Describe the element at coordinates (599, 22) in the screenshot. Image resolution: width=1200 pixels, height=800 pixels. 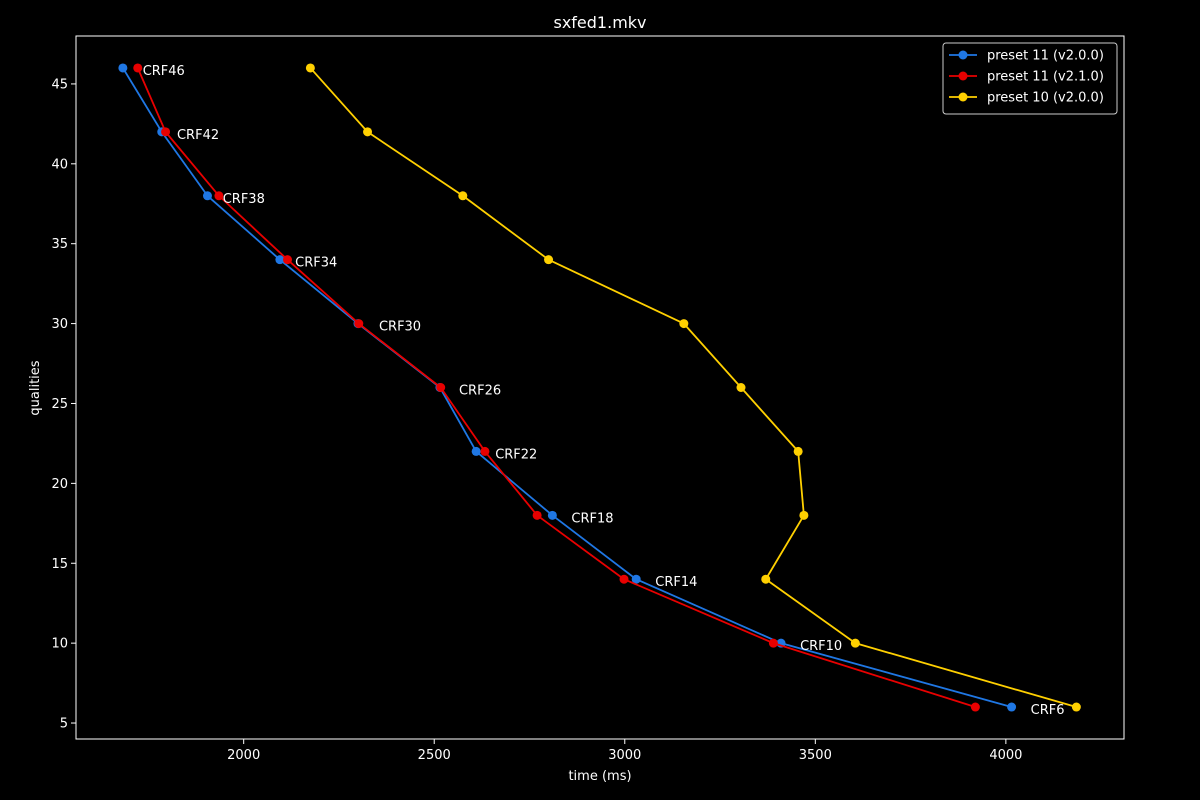
I see `chart-title: sxfed1.mkv` at that location.